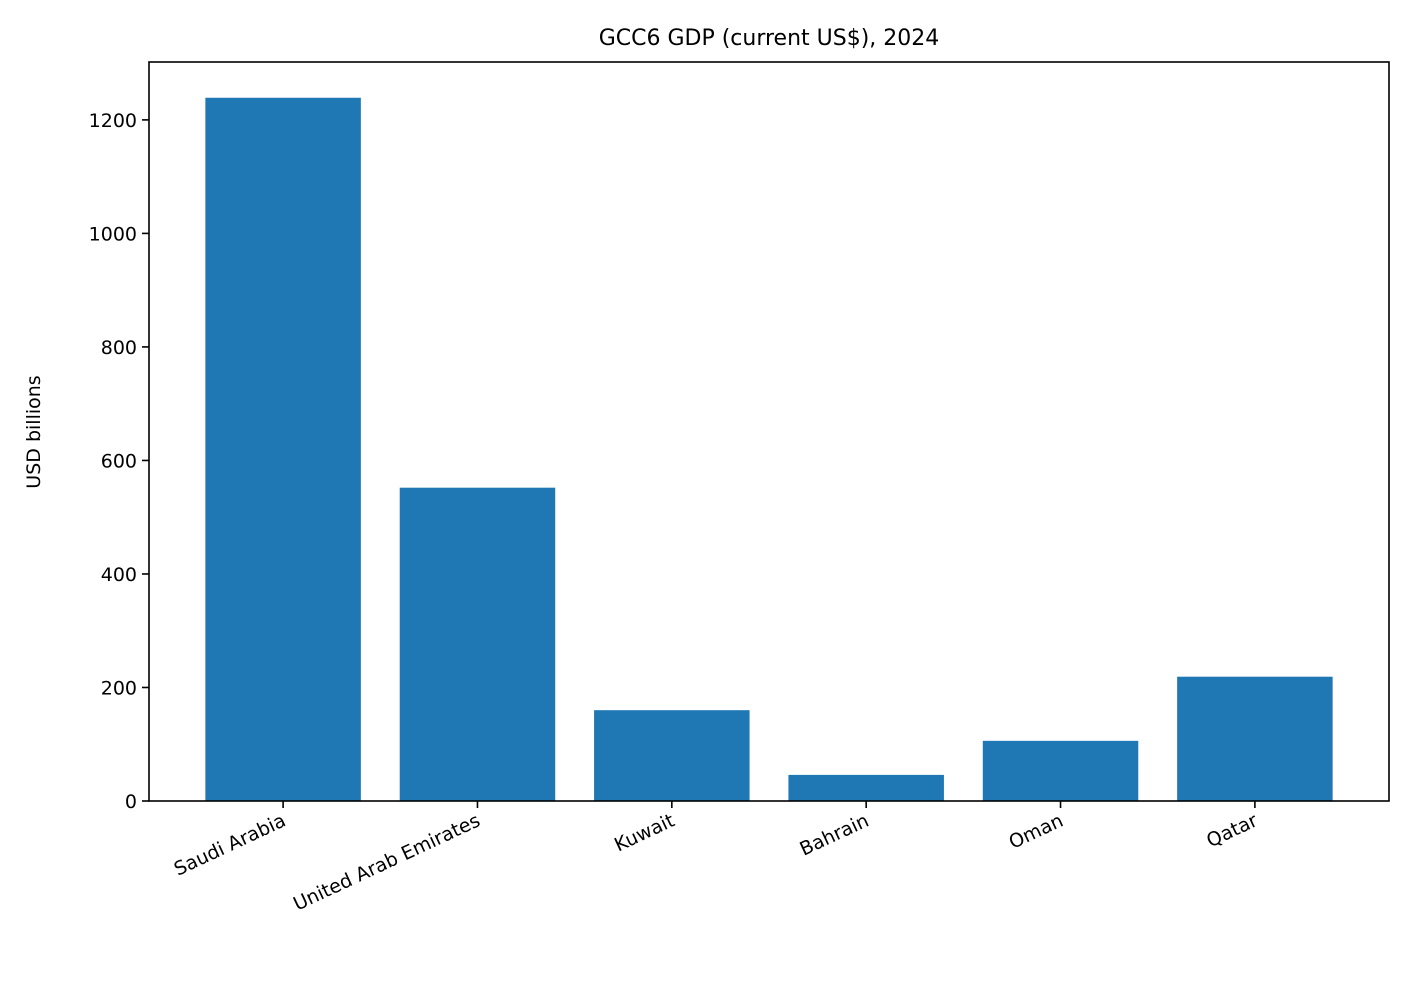 This screenshot has height=997, width=1409. What do you see at coordinates (834, 835) in the screenshot?
I see `x-tick-label: Bahrain` at bounding box center [834, 835].